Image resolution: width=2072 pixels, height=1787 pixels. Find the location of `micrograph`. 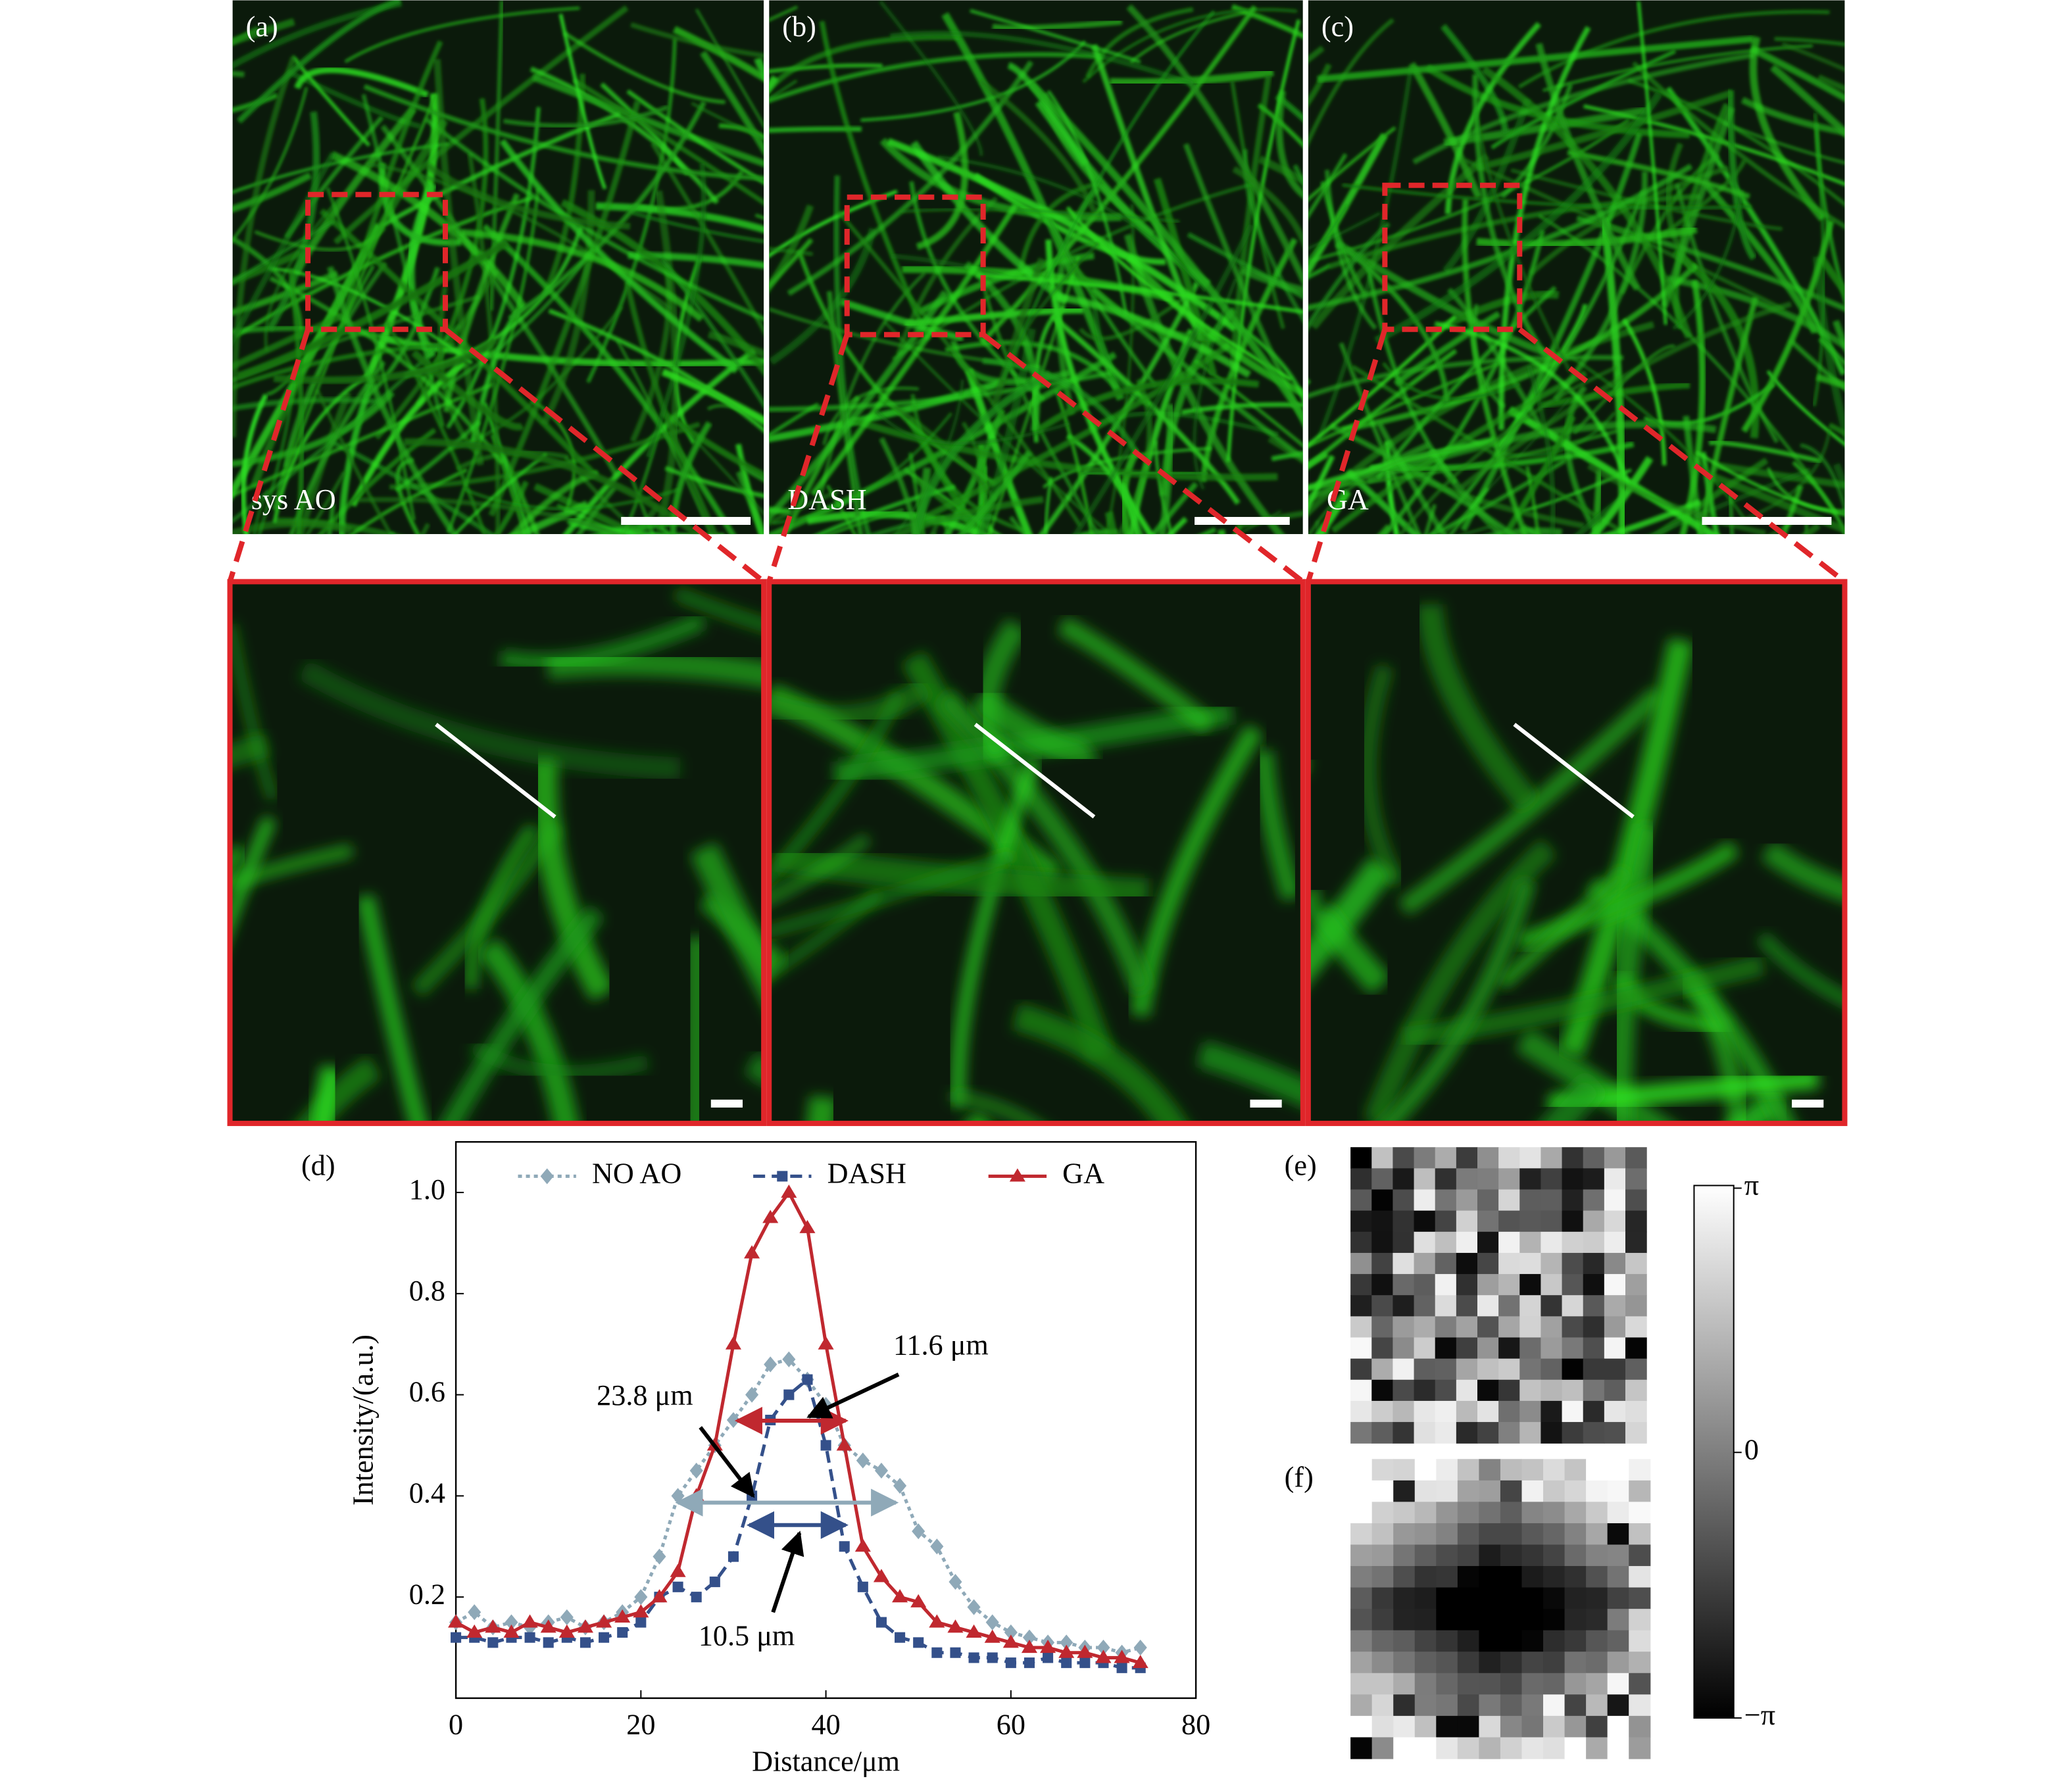

micrograph is located at coordinates (498, 268).